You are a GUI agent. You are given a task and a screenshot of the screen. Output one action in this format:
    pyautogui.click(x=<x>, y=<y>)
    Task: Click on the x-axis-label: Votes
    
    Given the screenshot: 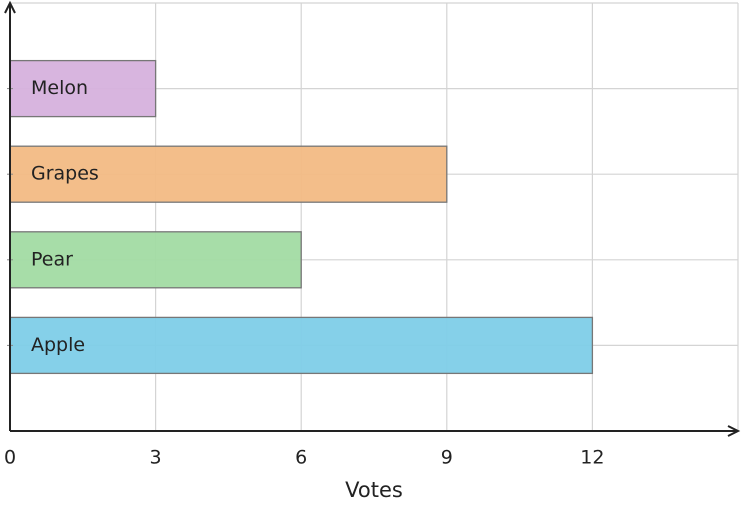 What is the action you would take?
    pyautogui.click(x=374, y=490)
    